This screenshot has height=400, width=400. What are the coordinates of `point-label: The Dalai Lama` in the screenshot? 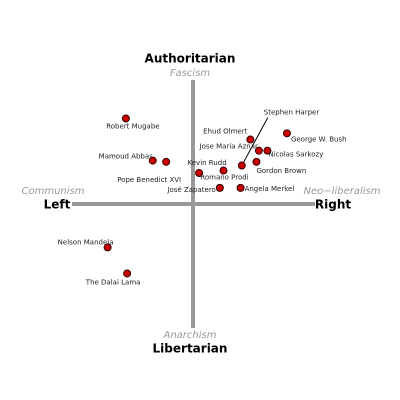 It's located at (113, 282).